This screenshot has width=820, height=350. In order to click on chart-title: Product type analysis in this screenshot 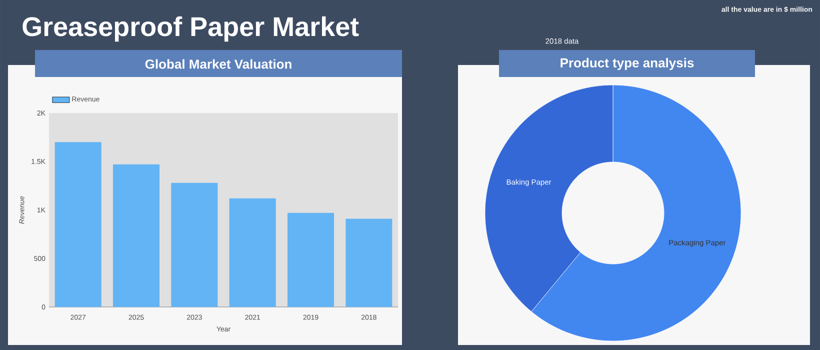, I will do `click(627, 64)`.